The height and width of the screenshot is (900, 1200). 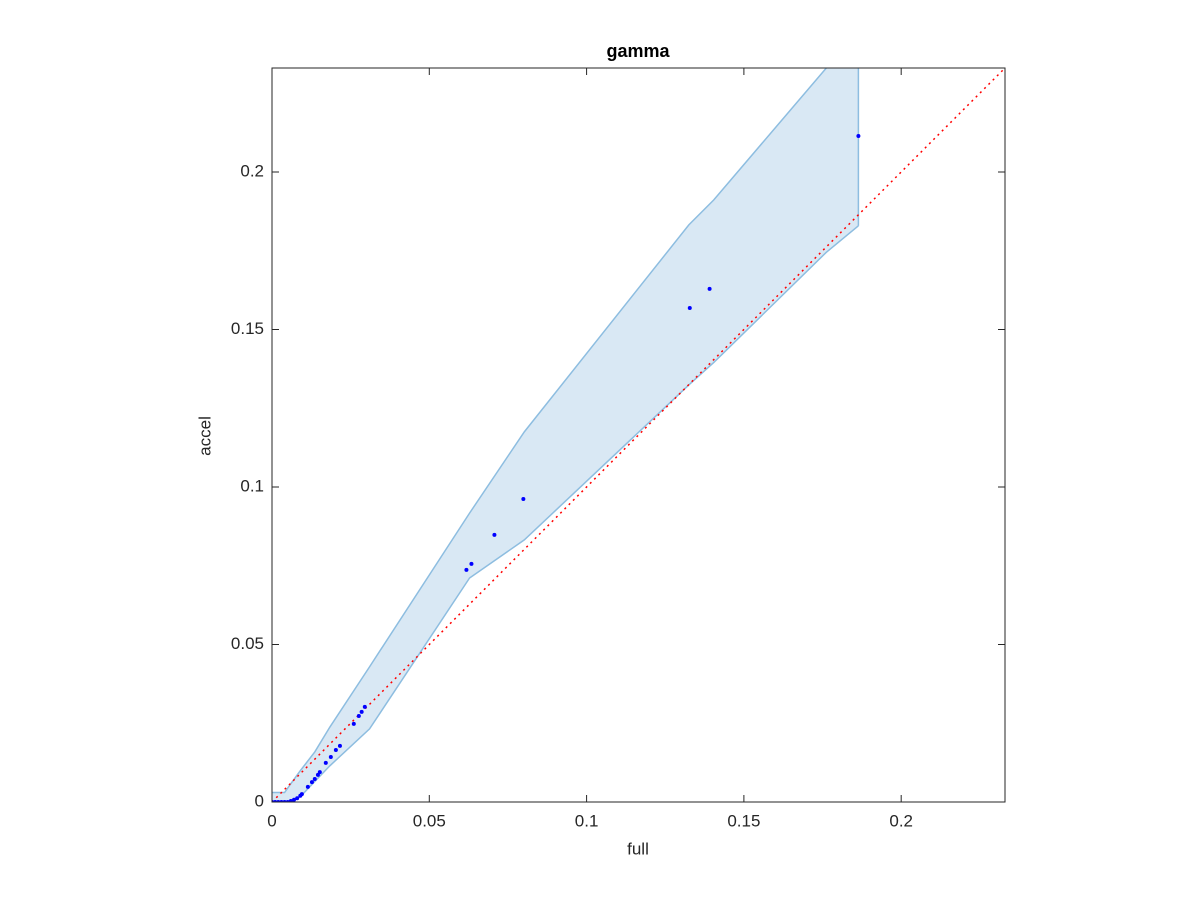 I want to click on y-axis-label: accel, so click(x=204, y=436).